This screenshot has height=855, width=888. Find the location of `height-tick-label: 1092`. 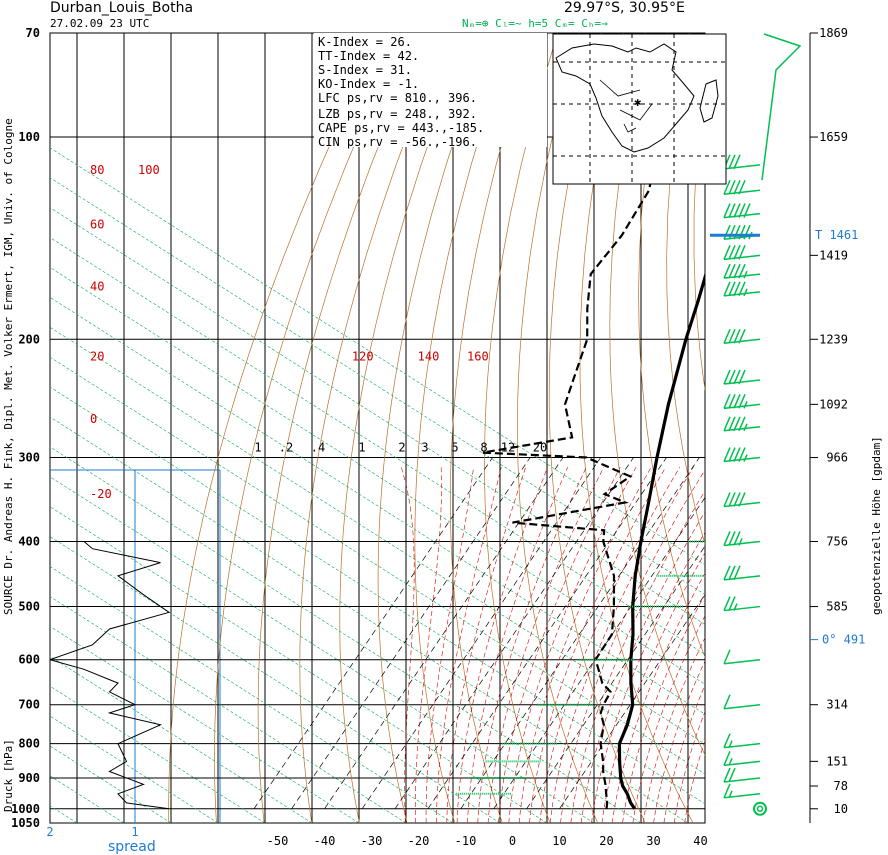

height-tick-label: 1092 is located at coordinates (833, 404).